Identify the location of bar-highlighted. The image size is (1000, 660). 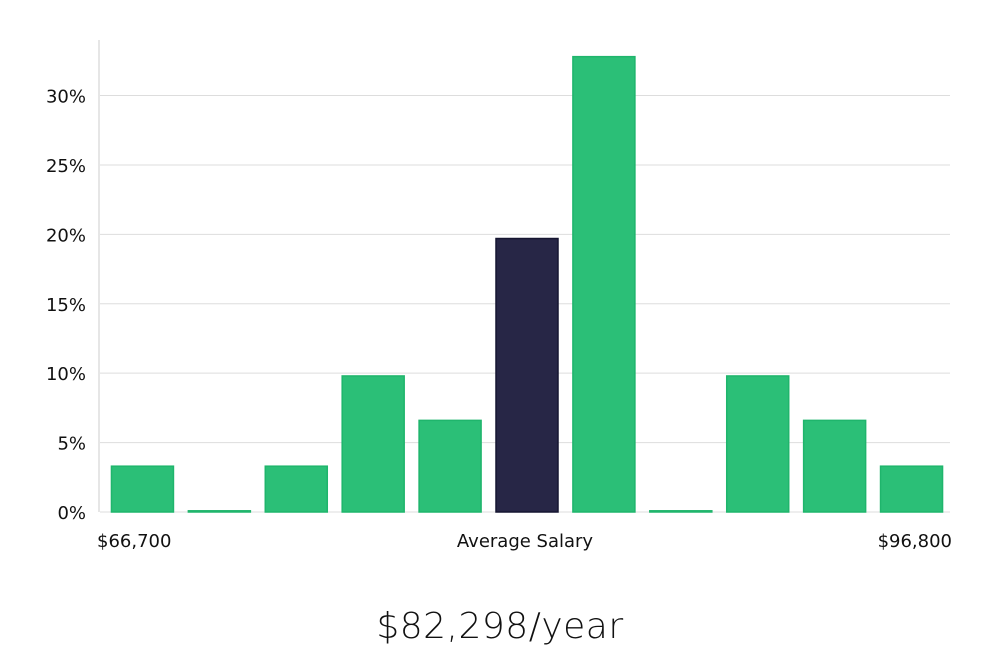
(527, 375).